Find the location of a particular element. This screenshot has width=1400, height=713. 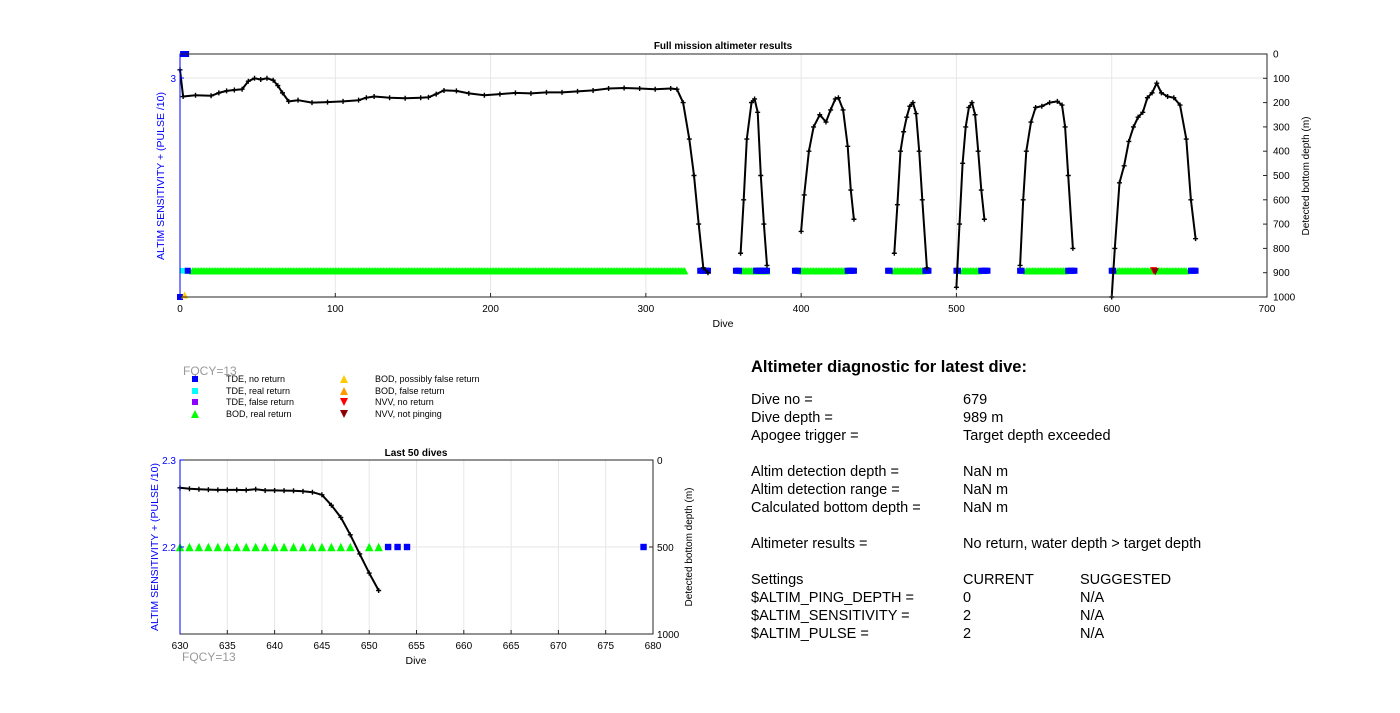

top-x-tick-label: 700 is located at coordinates (1267, 309).